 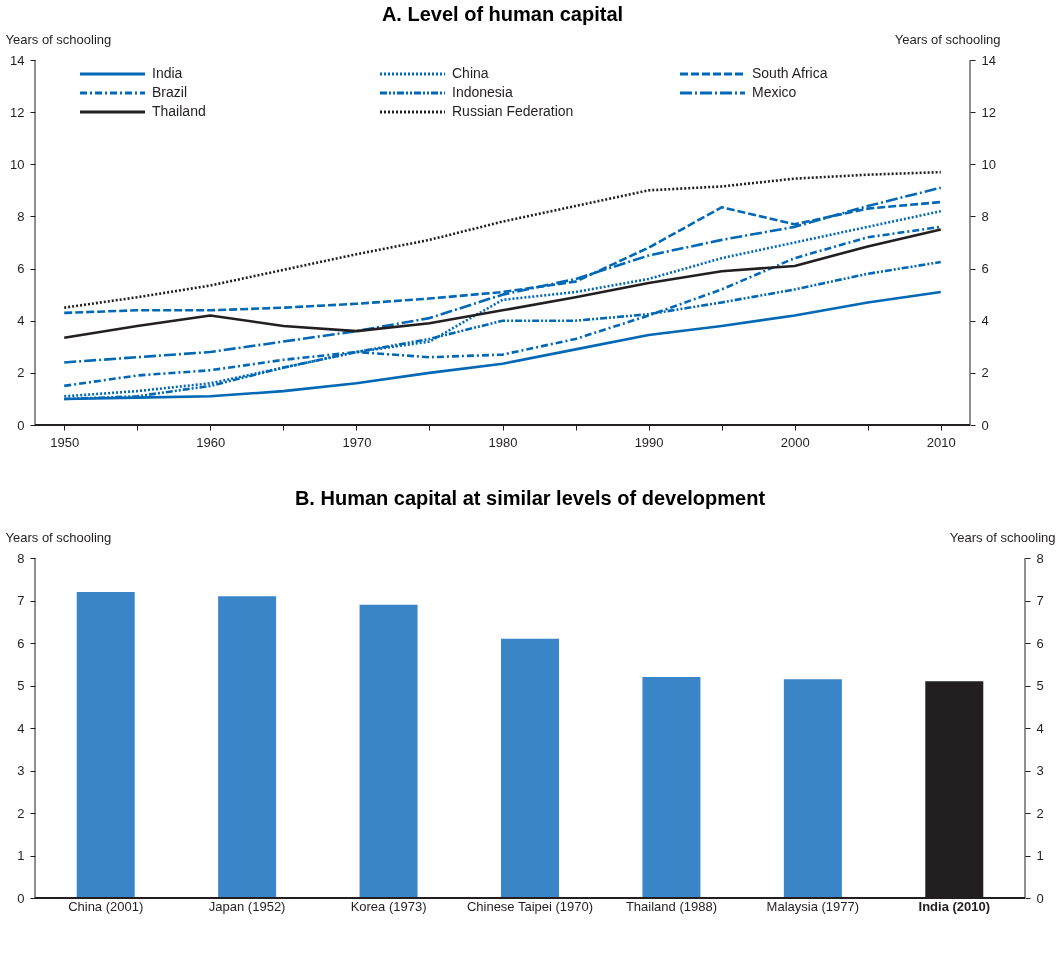 What do you see at coordinates (941, 442) in the screenshot?
I see `x-tick-label: 2010` at bounding box center [941, 442].